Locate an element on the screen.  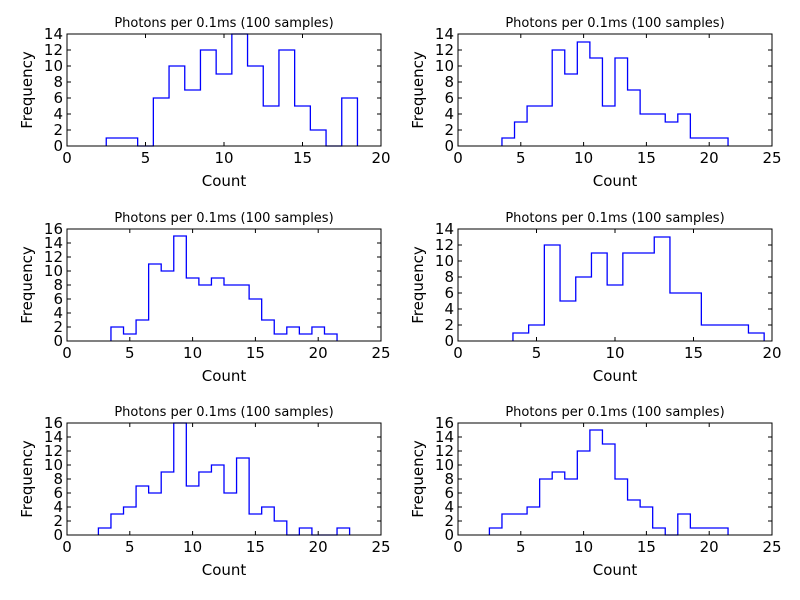
axes-frame is located at coordinates (224, 90).